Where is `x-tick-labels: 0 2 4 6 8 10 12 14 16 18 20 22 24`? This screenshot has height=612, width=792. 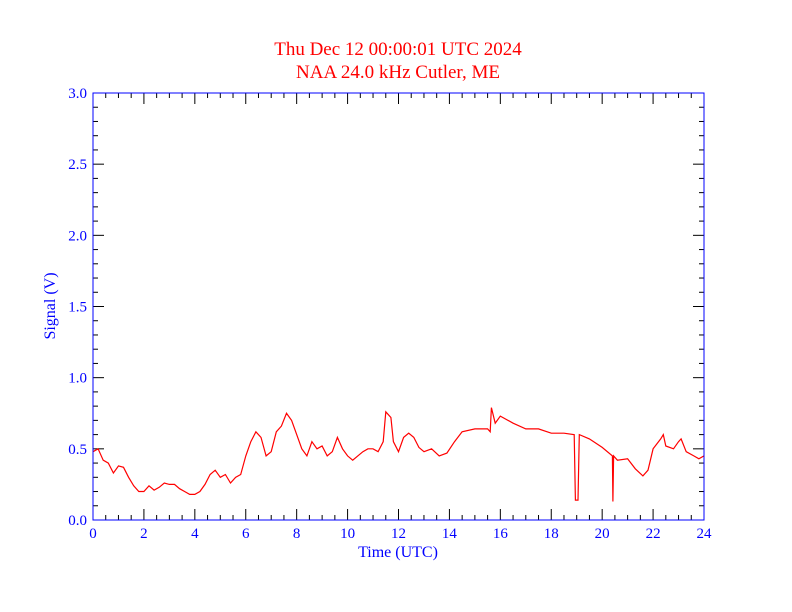
x-tick-labels: 0 2 4 6 8 10 12 14 16 18 20 22 24 is located at coordinates (400, 534).